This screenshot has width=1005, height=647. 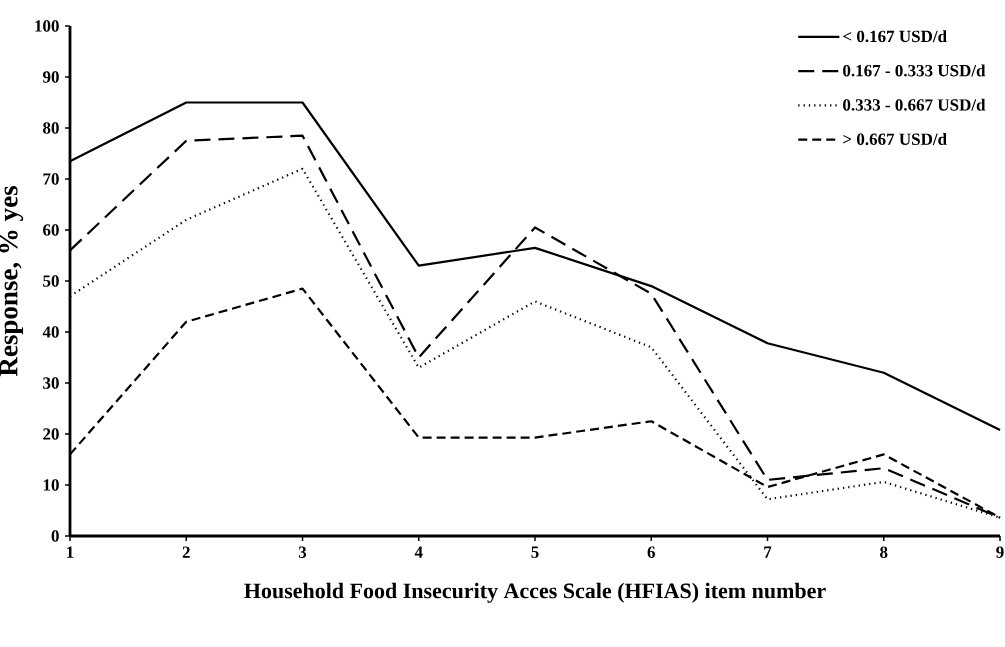 What do you see at coordinates (914, 70) in the screenshot?
I see `legend-label: 0.167 - 0.333 USD/d` at bounding box center [914, 70].